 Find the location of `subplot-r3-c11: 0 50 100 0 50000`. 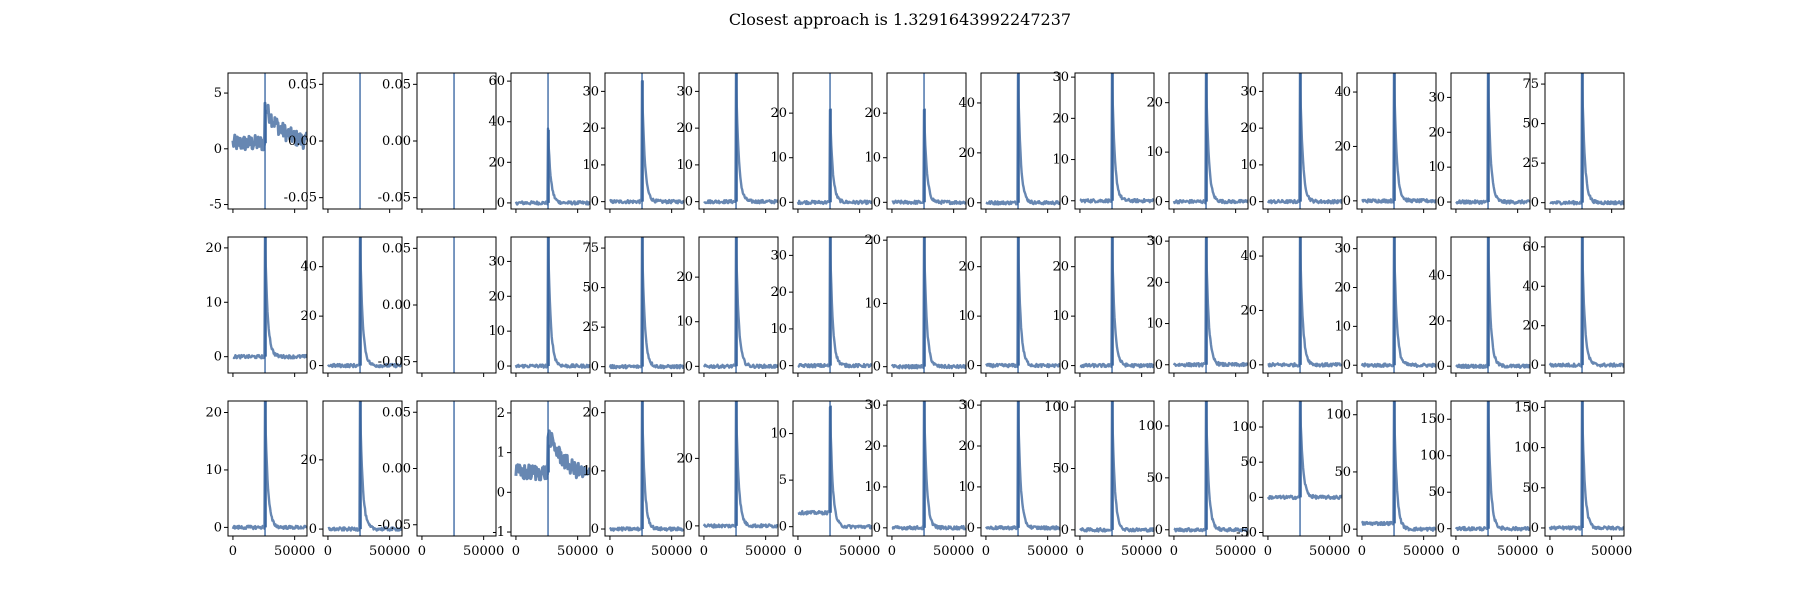

subplot-r3-c11: 0 50 100 0 50000 is located at coordinates (1197, 479).